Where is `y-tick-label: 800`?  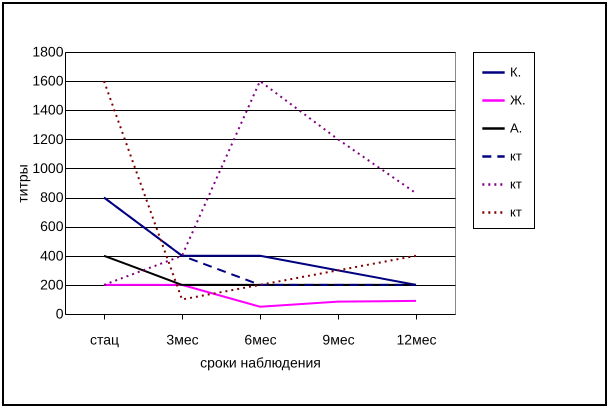 y-tick-label: 800 is located at coordinates (52, 197).